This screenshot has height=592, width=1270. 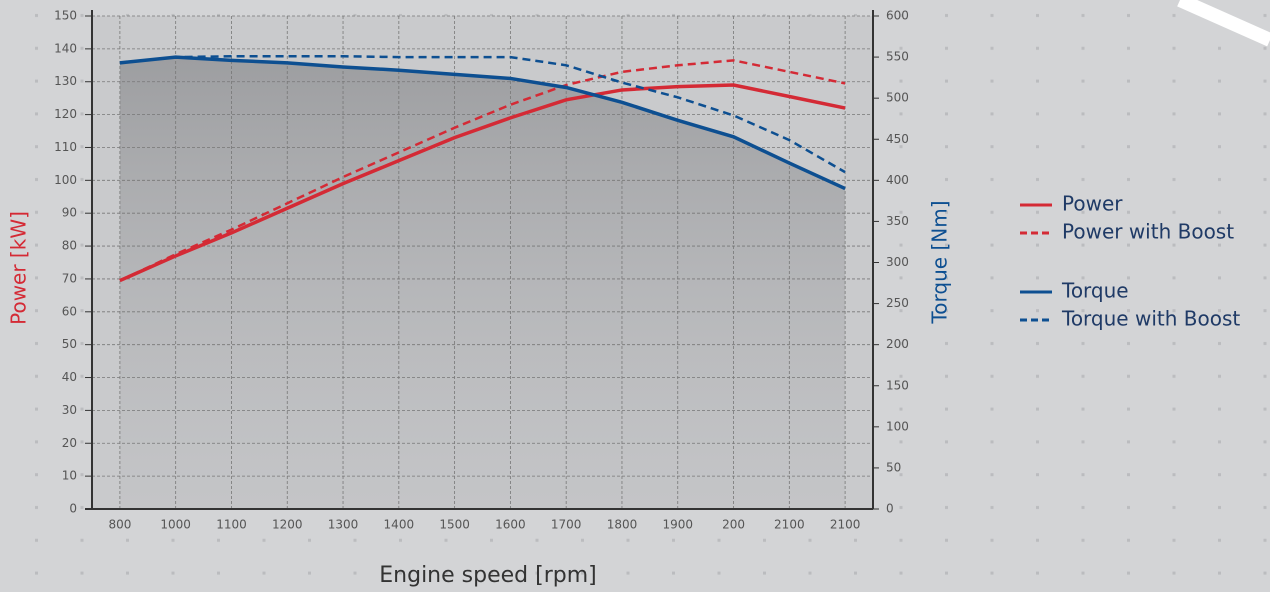 What do you see at coordinates (175, 525) in the screenshot?
I see `x-tick-label: 1000` at bounding box center [175, 525].